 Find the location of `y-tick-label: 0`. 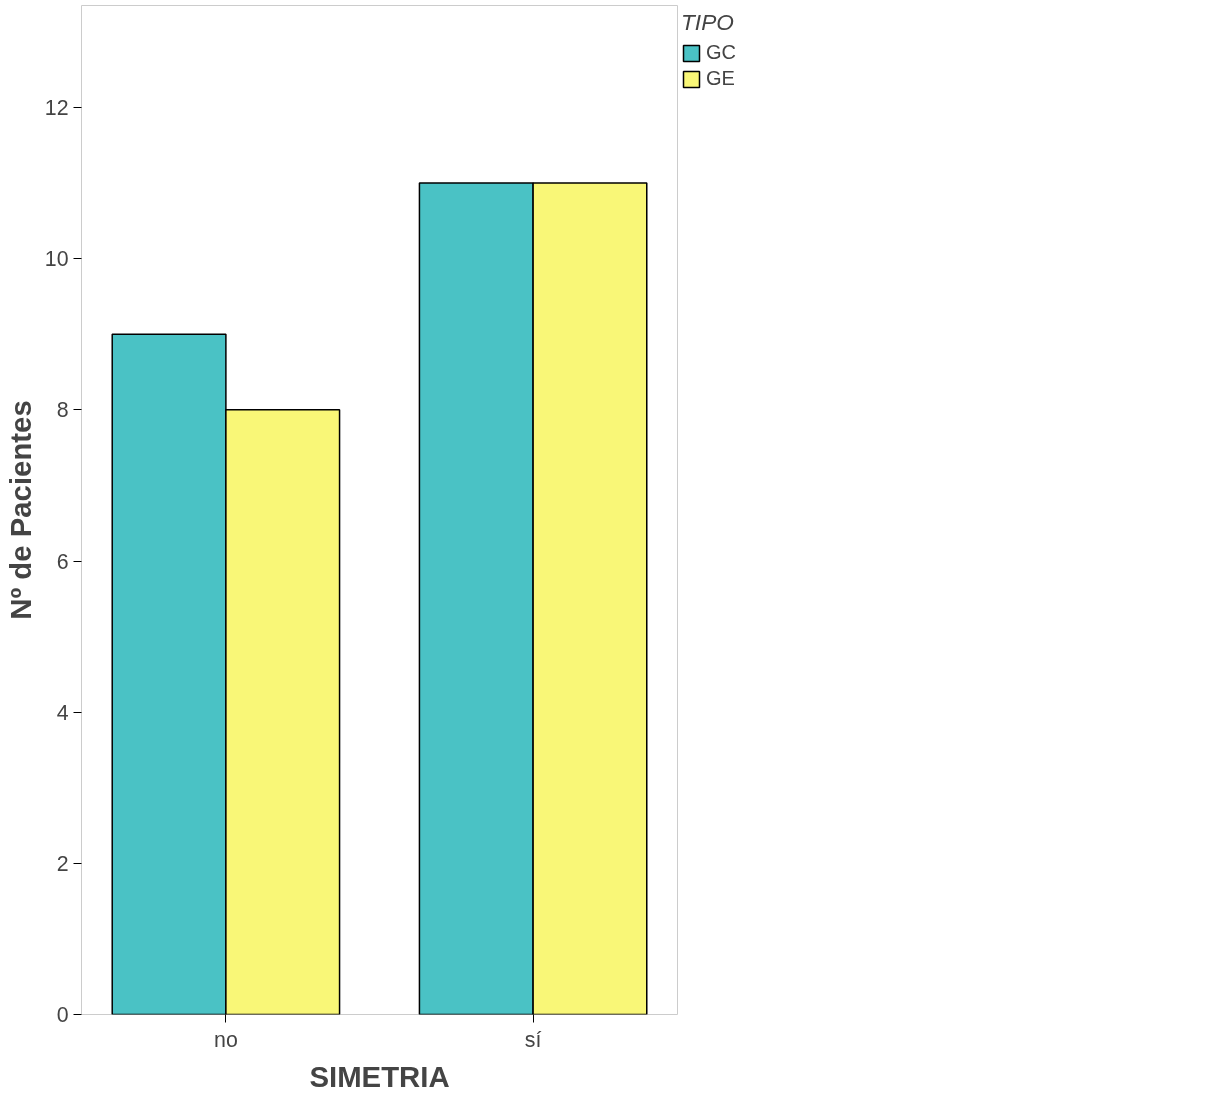

y-tick-label: 0 is located at coordinates (62, 1015).